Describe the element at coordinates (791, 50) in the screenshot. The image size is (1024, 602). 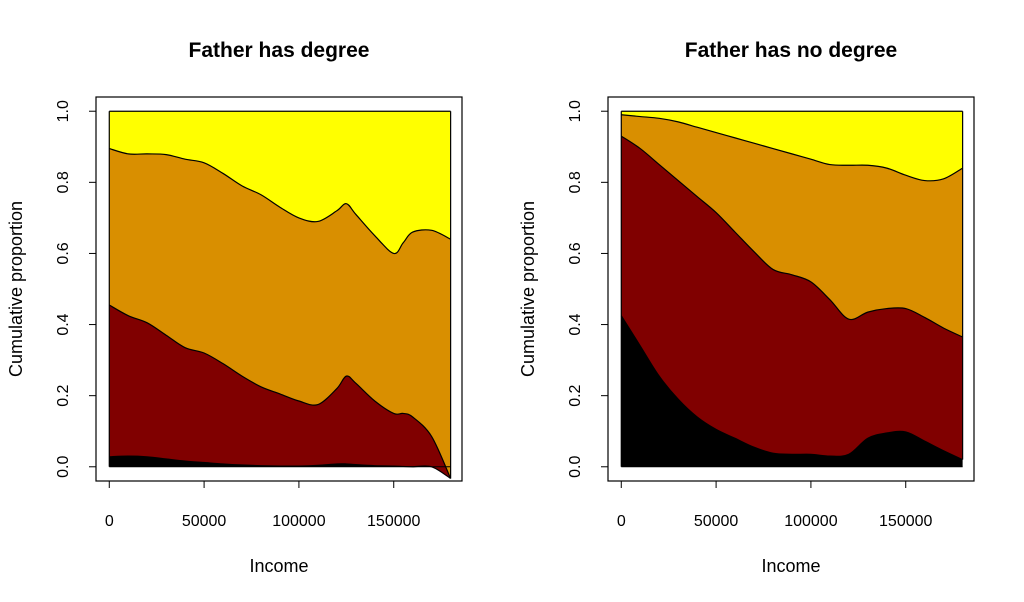
I see `chart-title: Father has no degree` at that location.